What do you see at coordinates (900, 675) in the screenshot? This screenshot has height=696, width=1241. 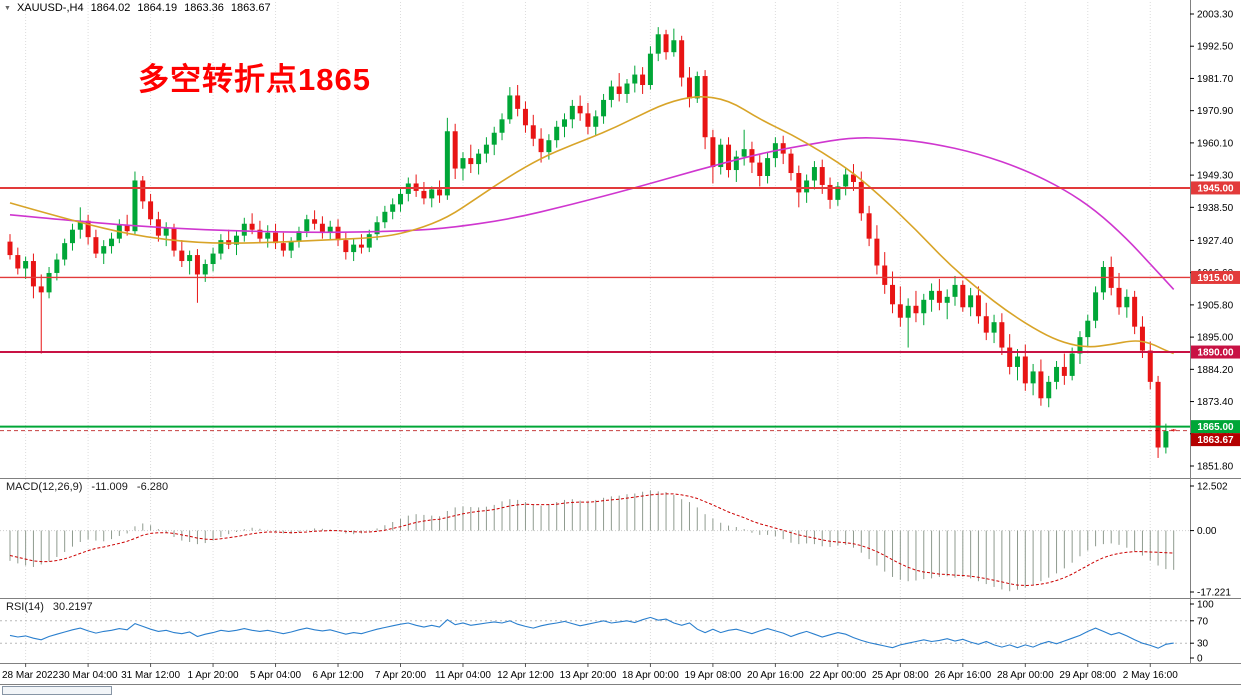 I see `svg-text: 25 Apr 08:00` at bounding box center [900, 675].